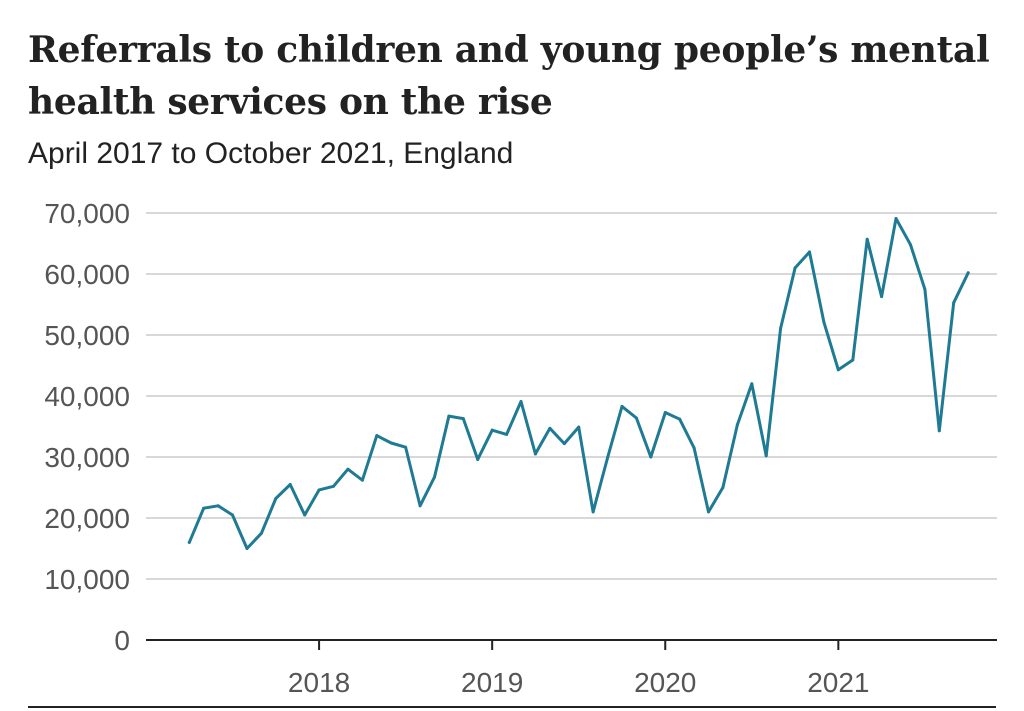 The width and height of the screenshot is (1024, 711). Describe the element at coordinates (87, 579) in the screenshot. I see `y-tick-label: 10,000` at that location.